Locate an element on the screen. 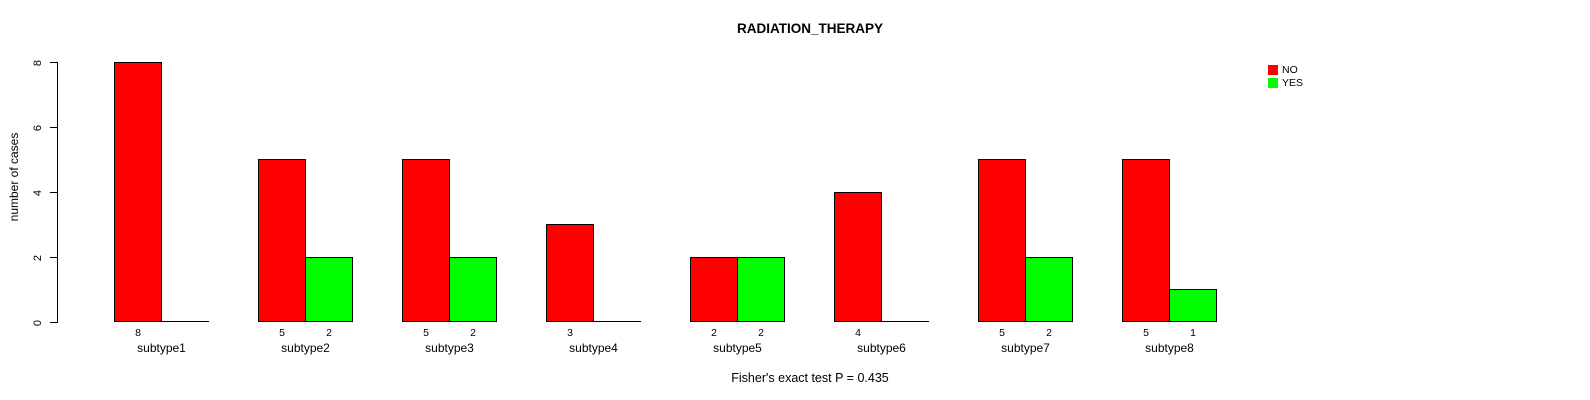  zero-bar-yes-subtype6 is located at coordinates (905, 321).